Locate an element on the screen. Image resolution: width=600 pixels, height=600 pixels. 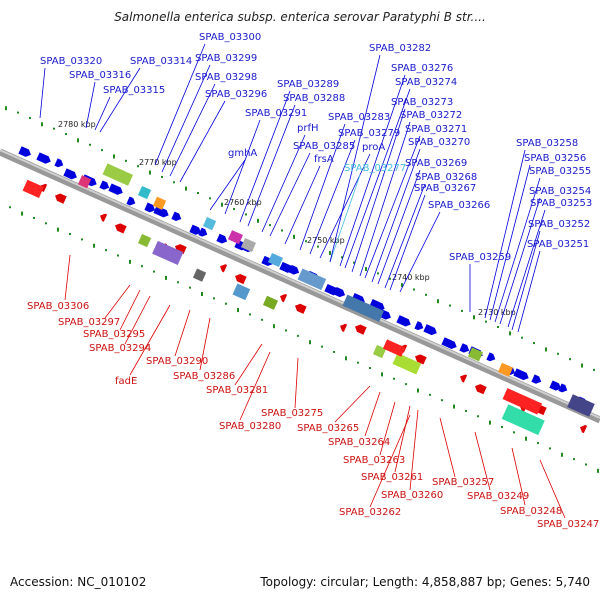
gene-label: SPAB_03277 is located at coordinates (375, 168).